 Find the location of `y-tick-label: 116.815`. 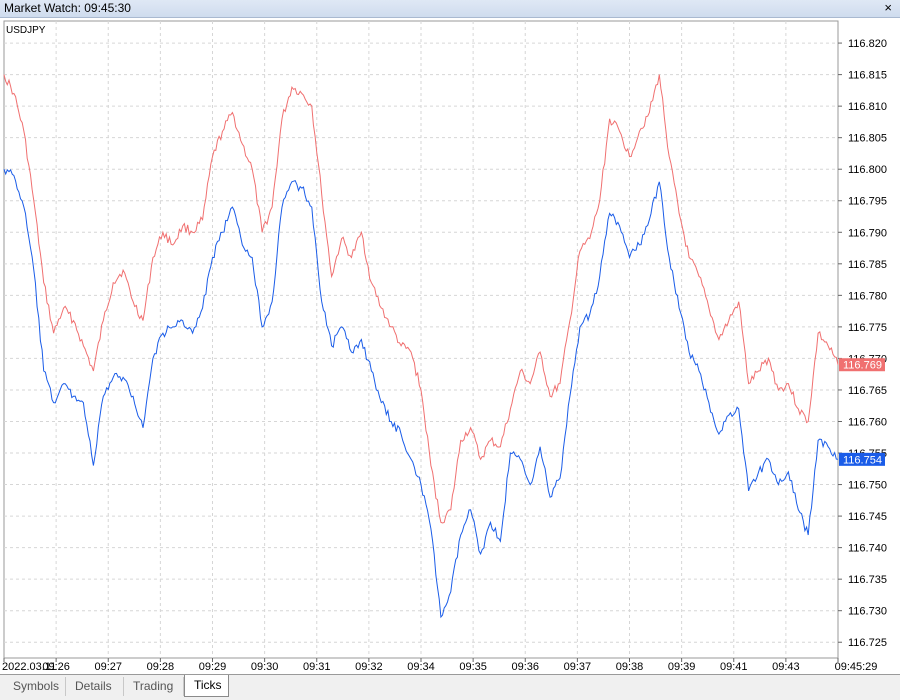

y-tick-label: 116.815 is located at coordinates (867, 76).